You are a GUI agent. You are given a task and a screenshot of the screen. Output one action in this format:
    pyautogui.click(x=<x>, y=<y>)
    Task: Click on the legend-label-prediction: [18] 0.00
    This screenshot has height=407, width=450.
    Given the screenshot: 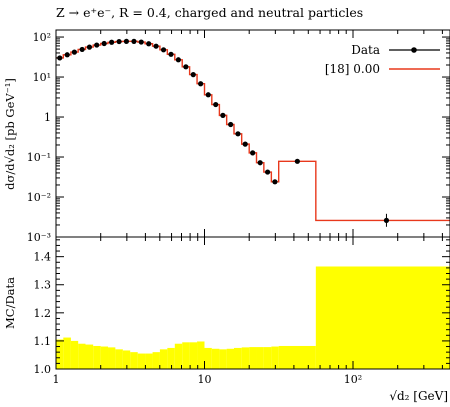 What is the action you would take?
    pyautogui.click(x=352, y=69)
    